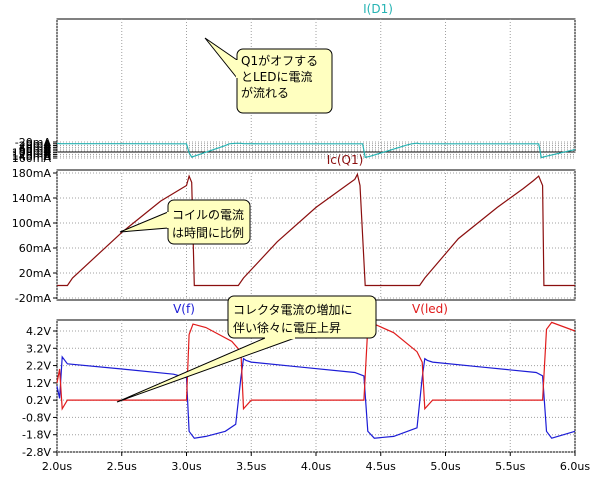 This screenshot has width=600, height=486. Describe the element at coordinates (186, 466) in the screenshot. I see `x-tick-label: 3.0us` at that location.